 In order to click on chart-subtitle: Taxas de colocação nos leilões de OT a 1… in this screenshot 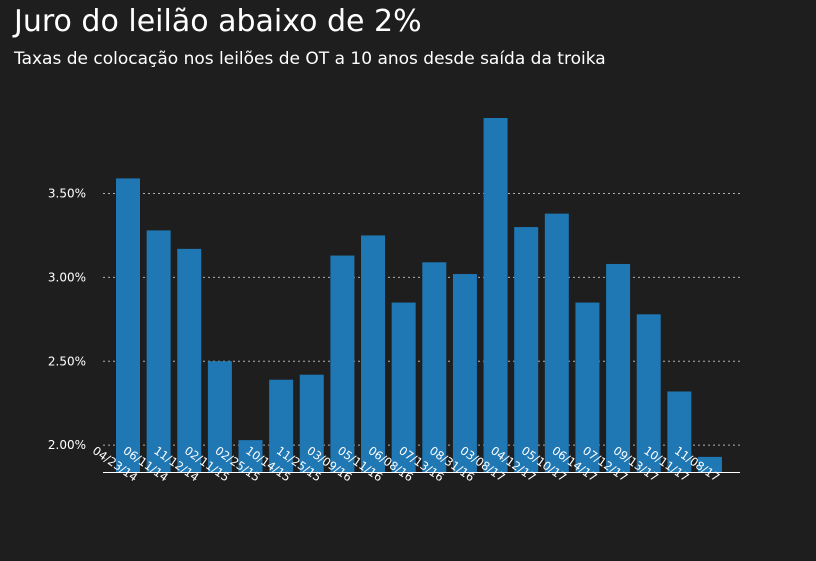, I will do `click(310, 59)`.